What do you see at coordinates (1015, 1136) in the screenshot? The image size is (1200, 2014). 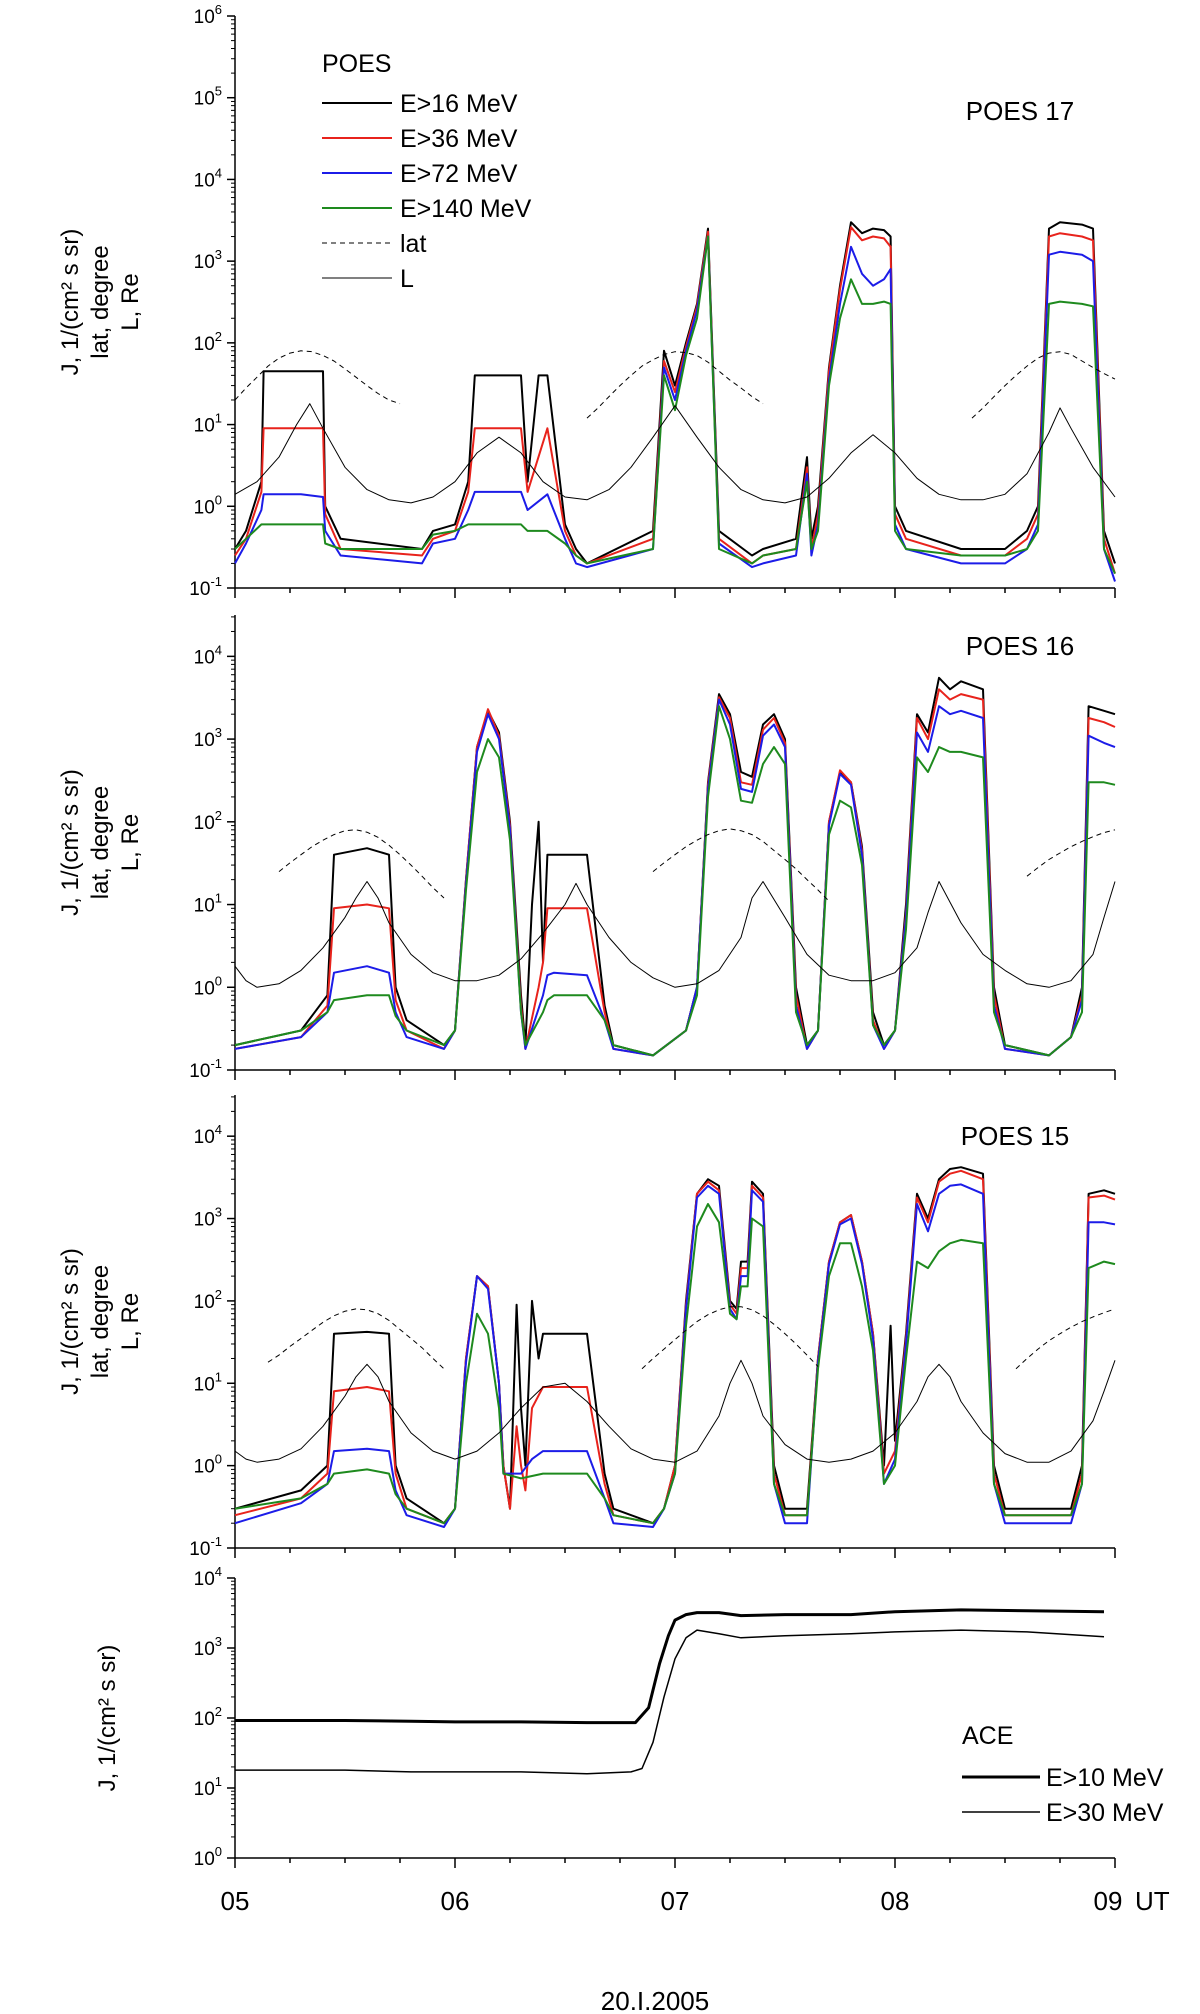 I see `panel-title: POES 15` at bounding box center [1015, 1136].